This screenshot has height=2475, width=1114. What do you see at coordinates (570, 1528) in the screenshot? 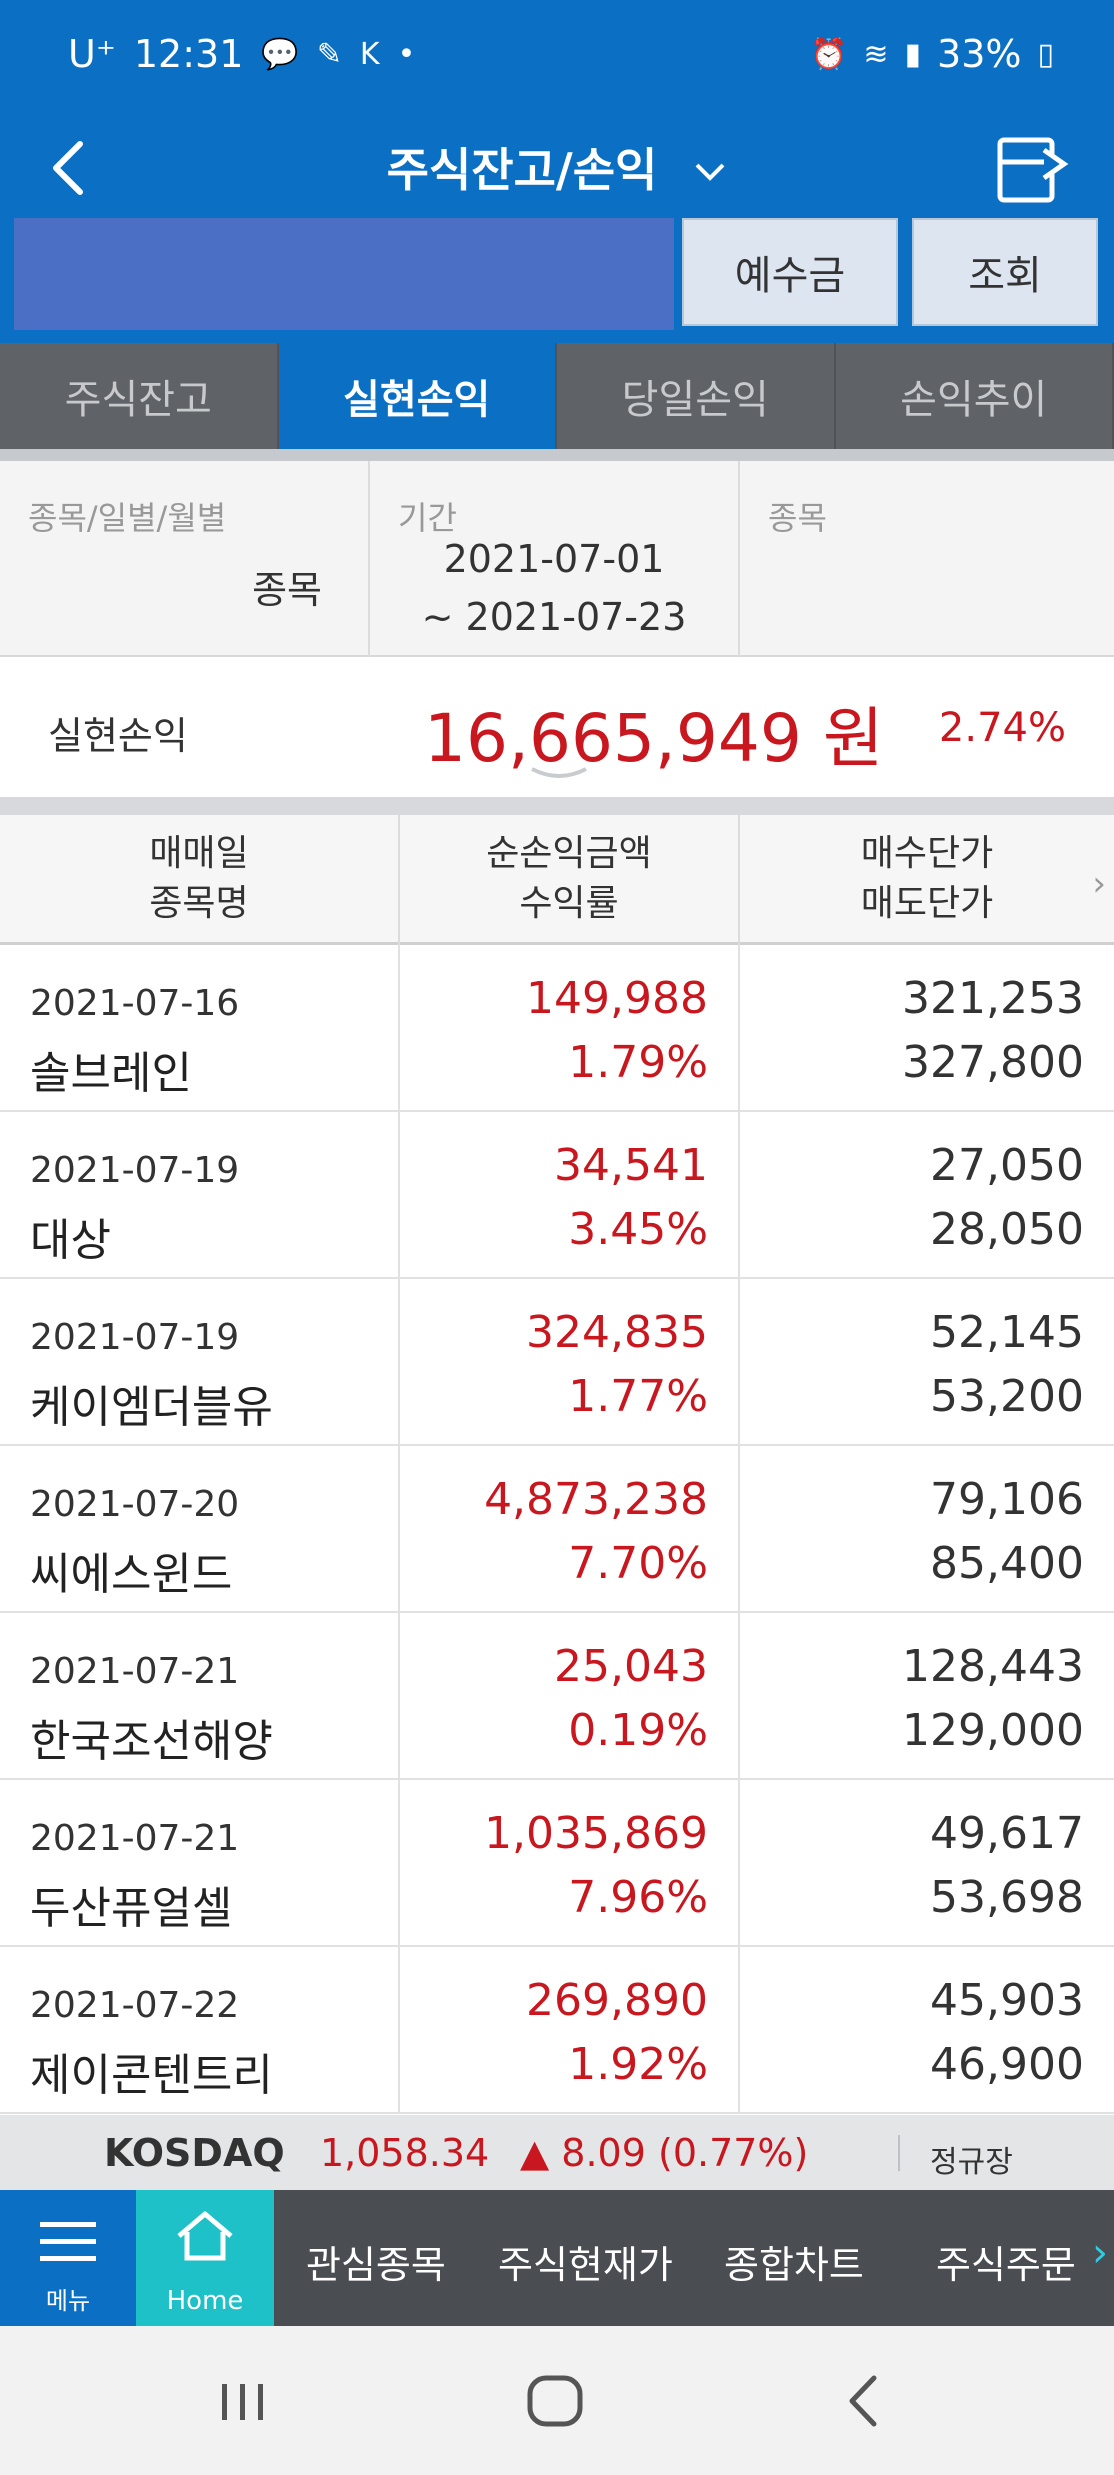
I see `row-pl-cell: 4,873,238 7.70%` at bounding box center [570, 1528].